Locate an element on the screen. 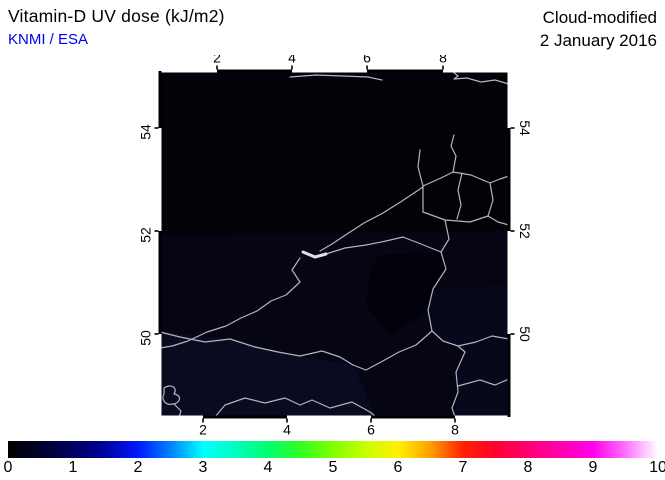 Image resolution: width=665 pixels, height=480 pixels. lat-tick-label-left: 54 is located at coordinates (147, 132).